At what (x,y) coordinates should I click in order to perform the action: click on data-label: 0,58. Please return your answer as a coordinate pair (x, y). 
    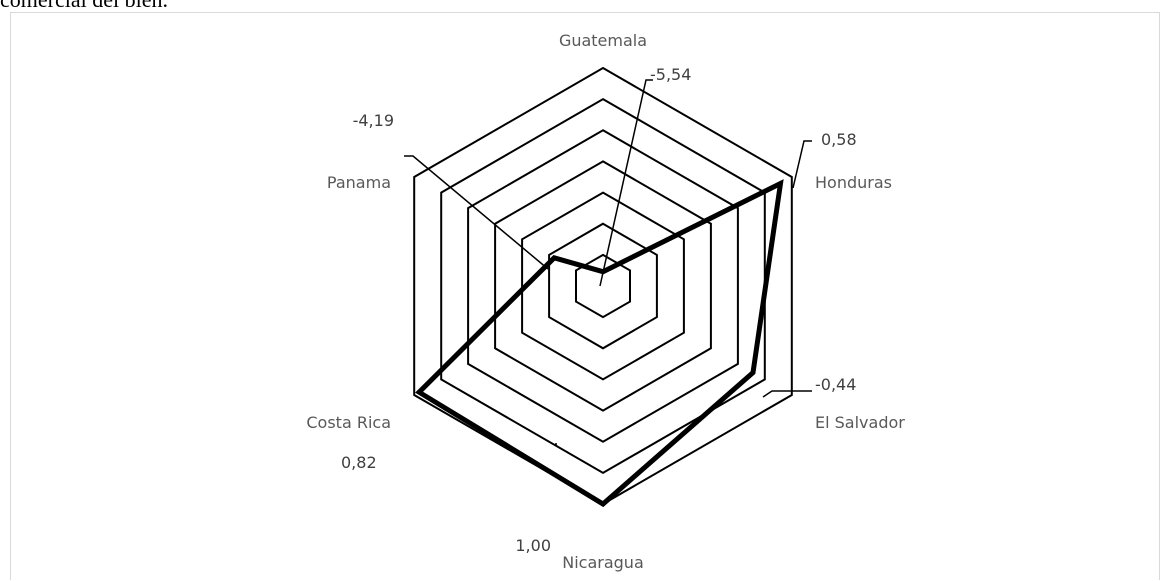
    Looking at the image, I should click on (839, 139).